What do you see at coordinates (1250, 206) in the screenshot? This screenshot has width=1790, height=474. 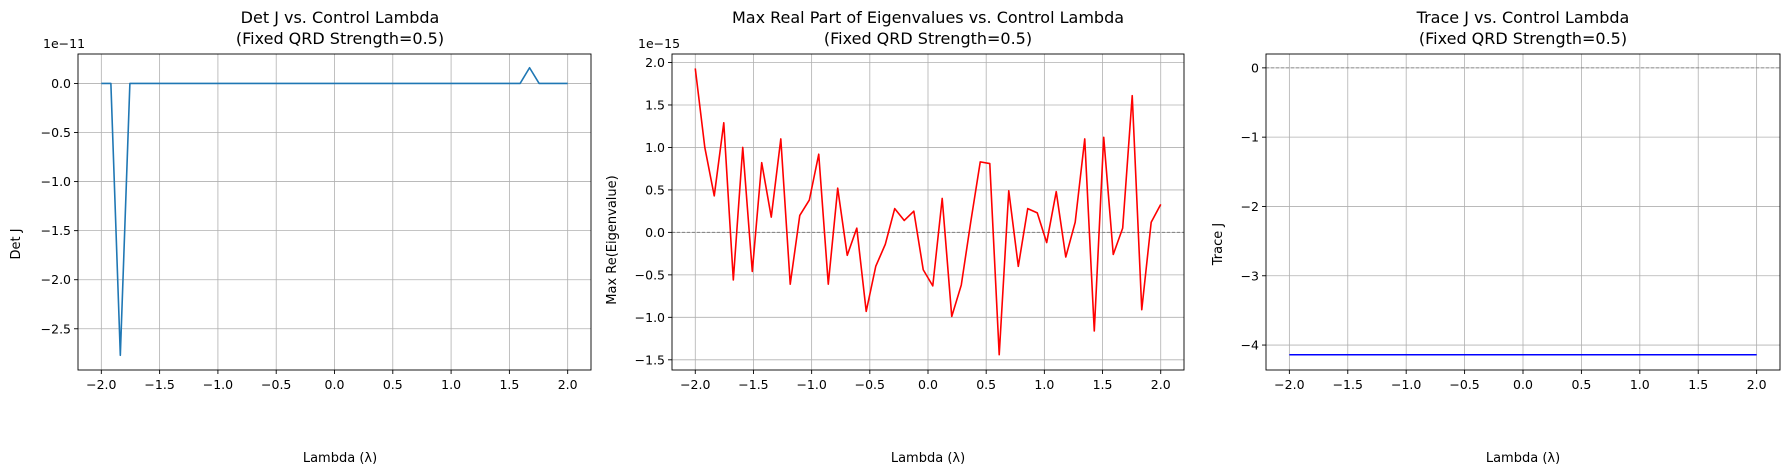 I see `y-tick-label: −2` at bounding box center [1250, 206].